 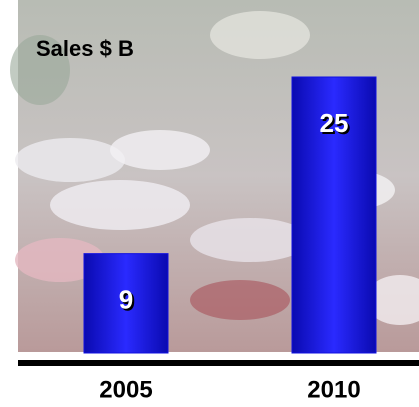 I want to click on value-label-shadow: 25, so click(x=336, y=125).